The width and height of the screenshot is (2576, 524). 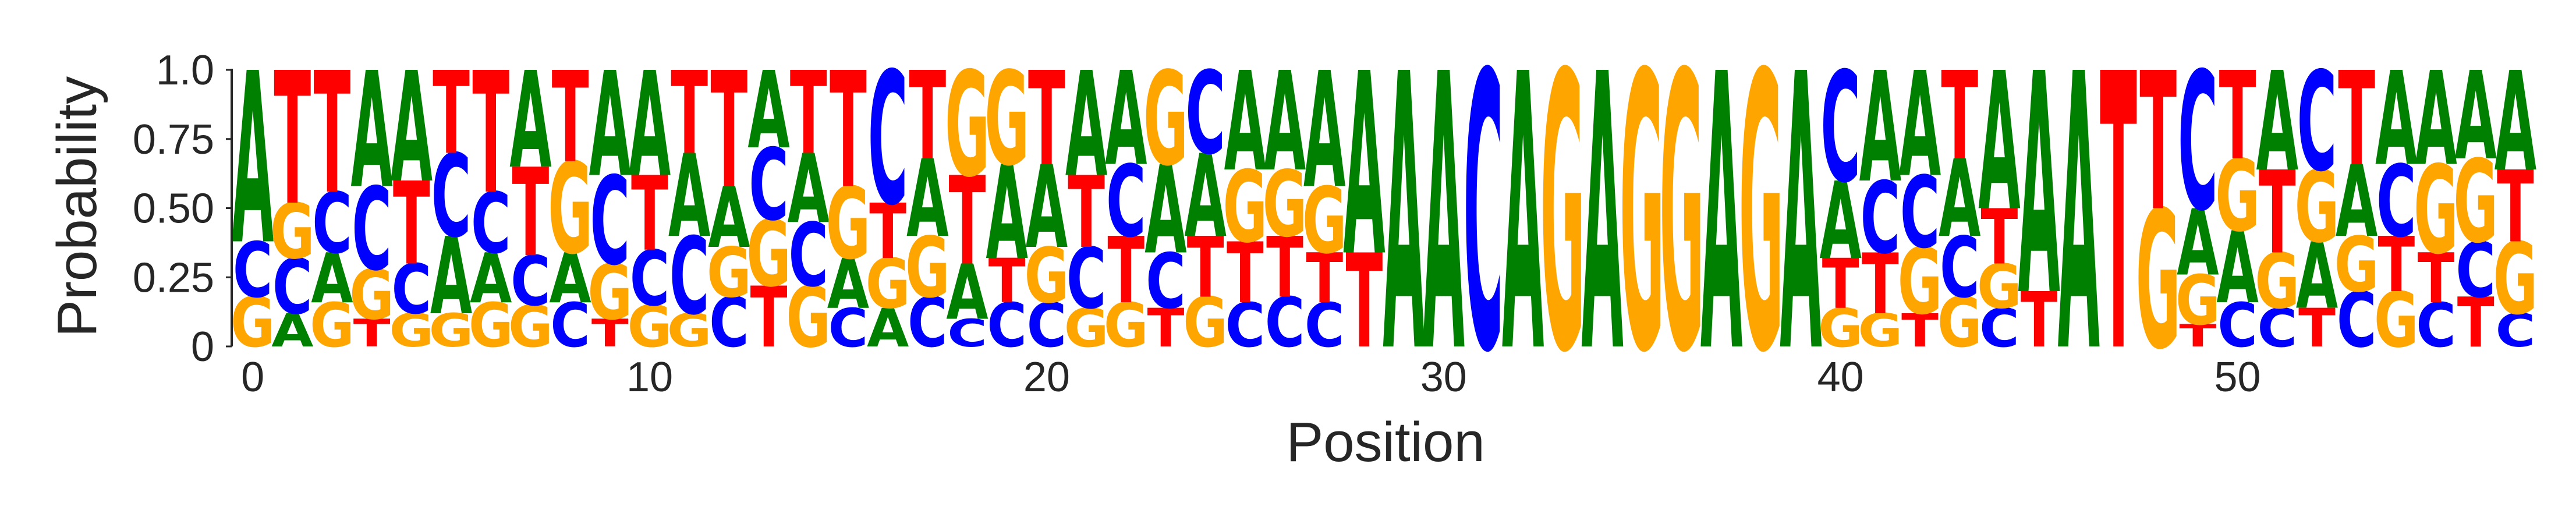 What do you see at coordinates (173, 277) in the screenshot?
I see `y-tick-label: 0.25` at bounding box center [173, 277].